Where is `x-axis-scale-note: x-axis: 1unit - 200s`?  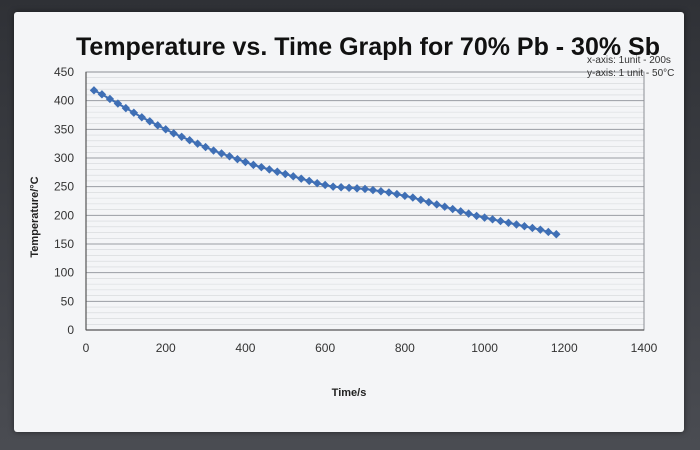
x-axis-scale-note: x-axis: 1unit - 200s is located at coordinates (629, 60).